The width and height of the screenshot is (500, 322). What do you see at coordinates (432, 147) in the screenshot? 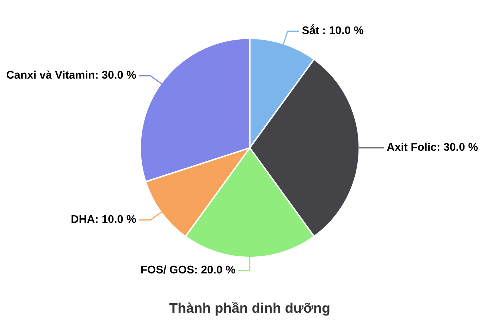
I see `slice-label: Axit Folic: 30.0 %` at bounding box center [432, 147].